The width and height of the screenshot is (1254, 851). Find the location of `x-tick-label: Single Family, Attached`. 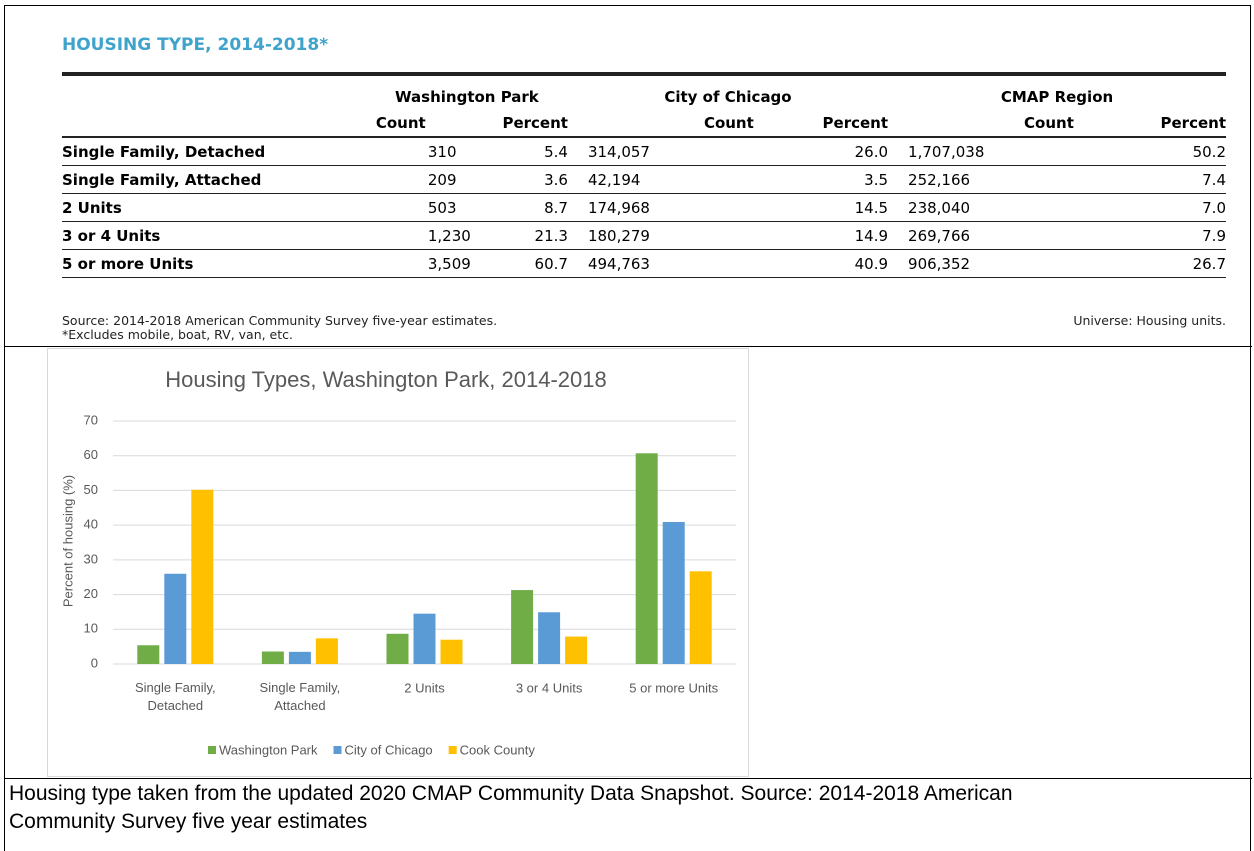

x-tick-label: Single Family, Attached is located at coordinates (300, 696).